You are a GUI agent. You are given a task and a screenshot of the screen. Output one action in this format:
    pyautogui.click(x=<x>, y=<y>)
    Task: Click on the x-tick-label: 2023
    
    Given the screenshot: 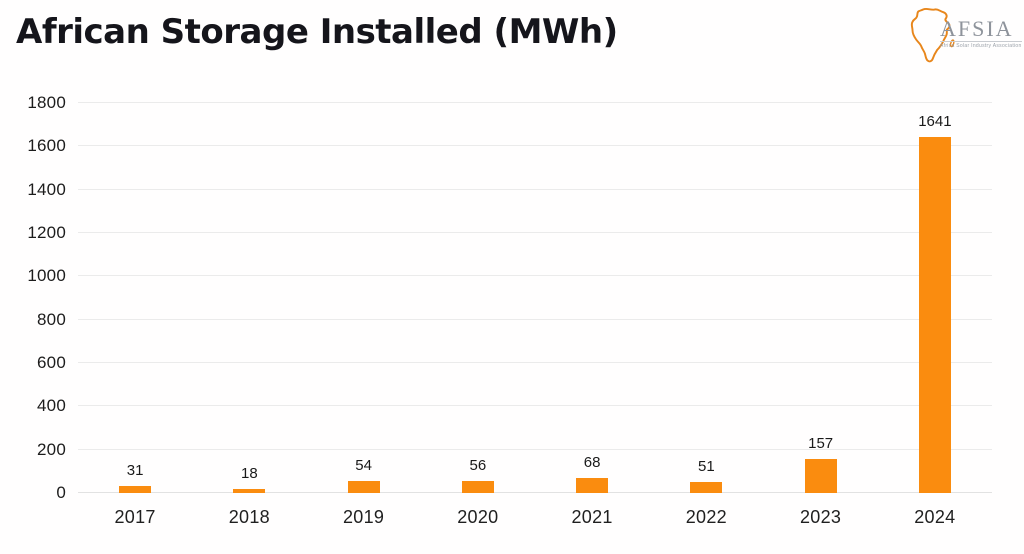 What is the action you would take?
    pyautogui.click(x=821, y=516)
    